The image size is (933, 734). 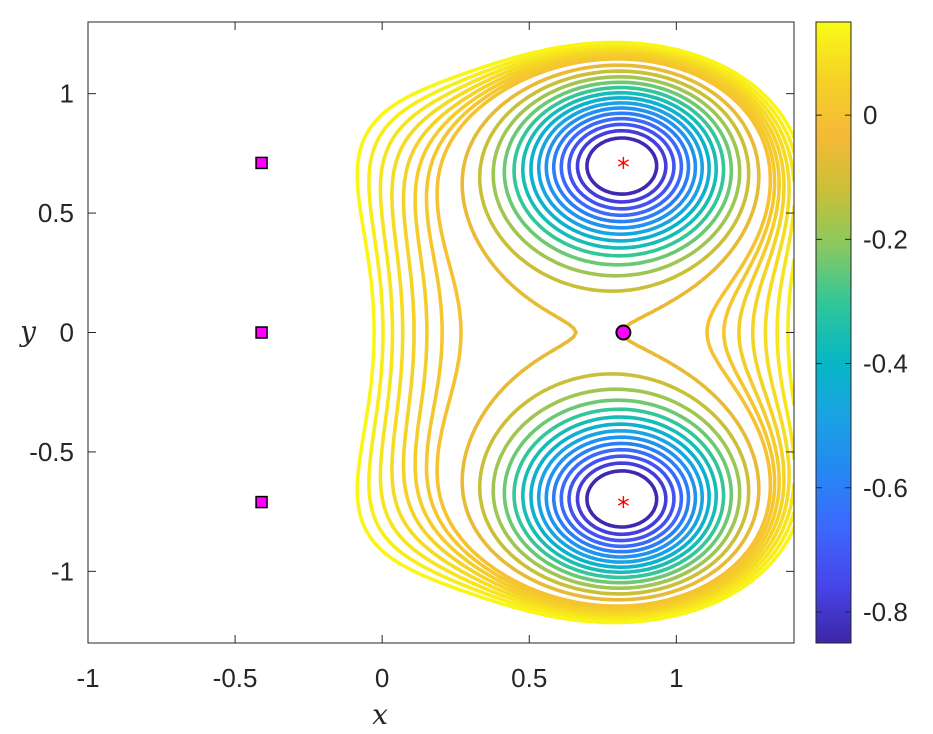 What do you see at coordinates (67, 333) in the screenshot?
I see `y-tick-label: 0` at bounding box center [67, 333].